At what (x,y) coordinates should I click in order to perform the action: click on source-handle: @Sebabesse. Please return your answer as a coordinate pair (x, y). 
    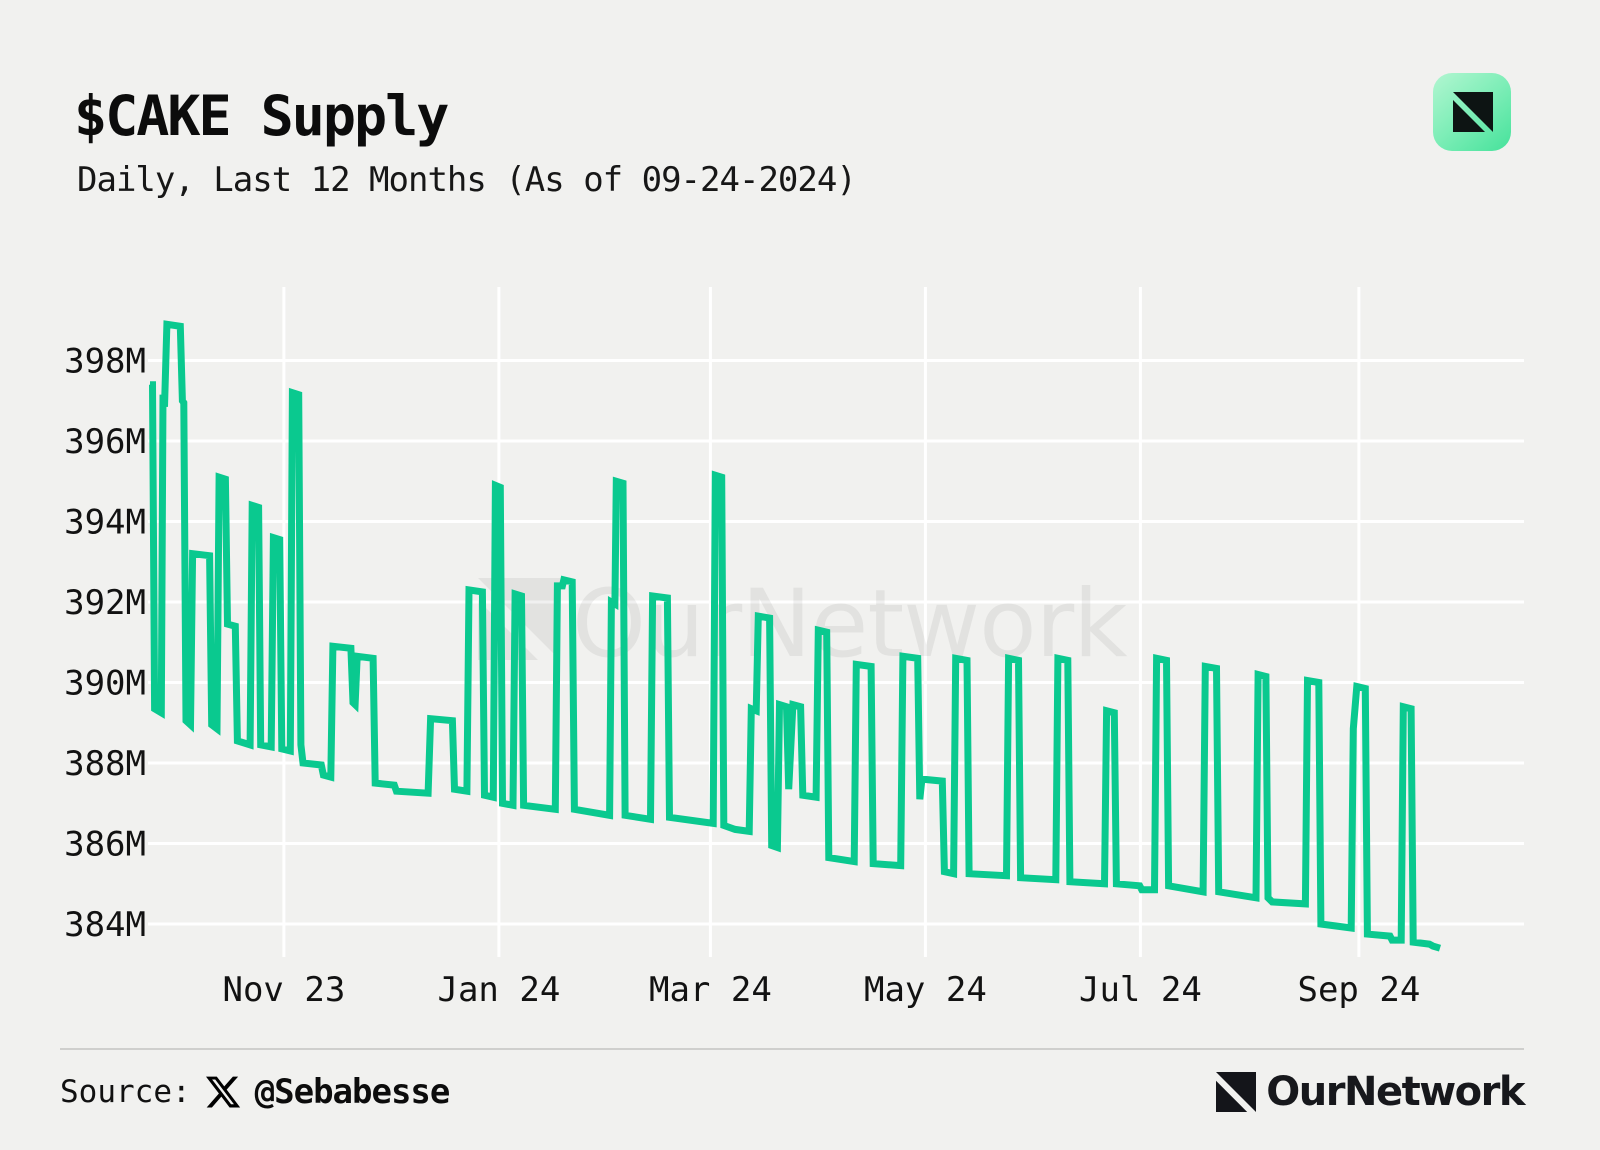
    Looking at the image, I should click on (352, 1092).